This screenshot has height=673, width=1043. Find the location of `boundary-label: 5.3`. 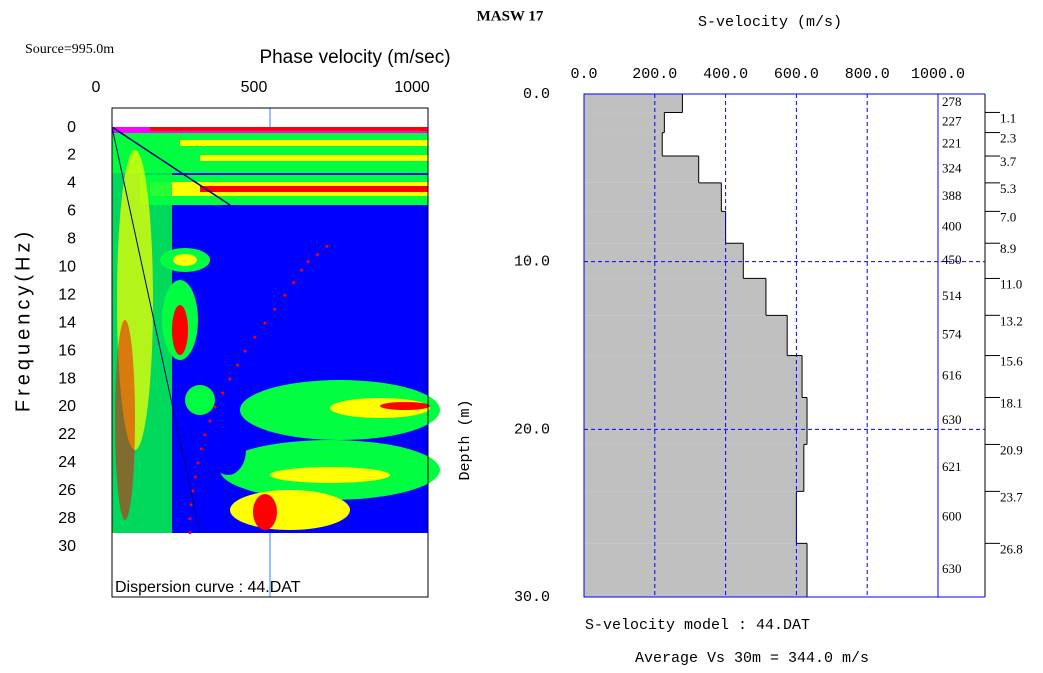

boundary-label: 5.3 is located at coordinates (1008, 188).